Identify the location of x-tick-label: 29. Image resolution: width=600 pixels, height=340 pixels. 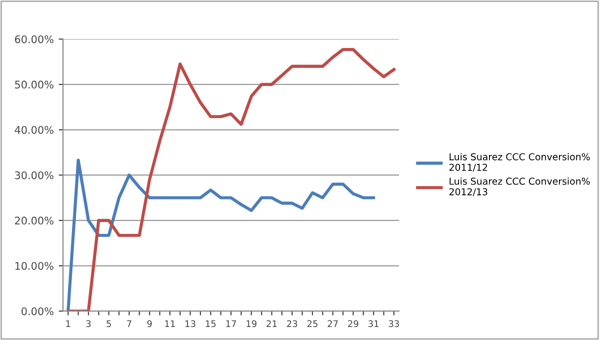
(353, 324).